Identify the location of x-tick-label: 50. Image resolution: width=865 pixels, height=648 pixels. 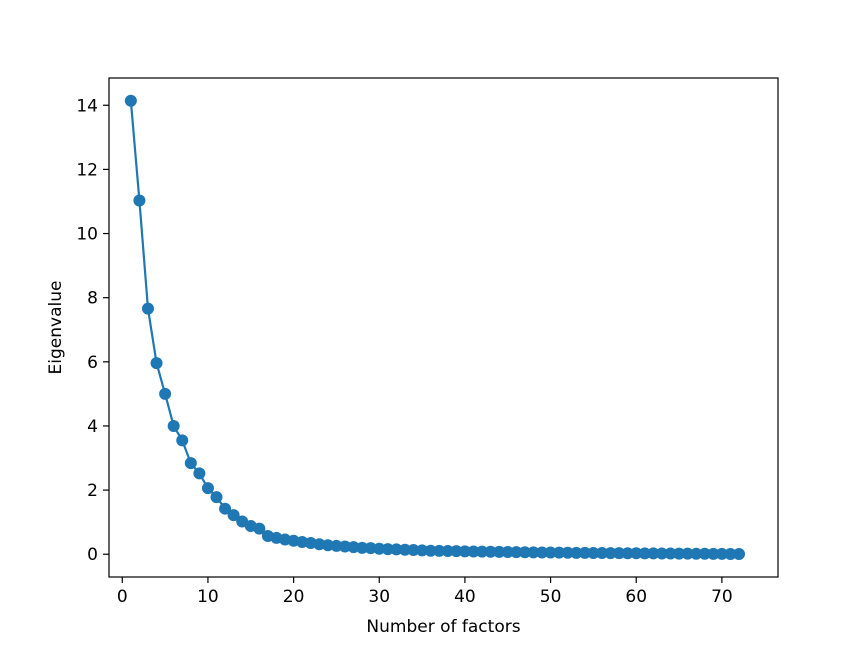
(551, 597).